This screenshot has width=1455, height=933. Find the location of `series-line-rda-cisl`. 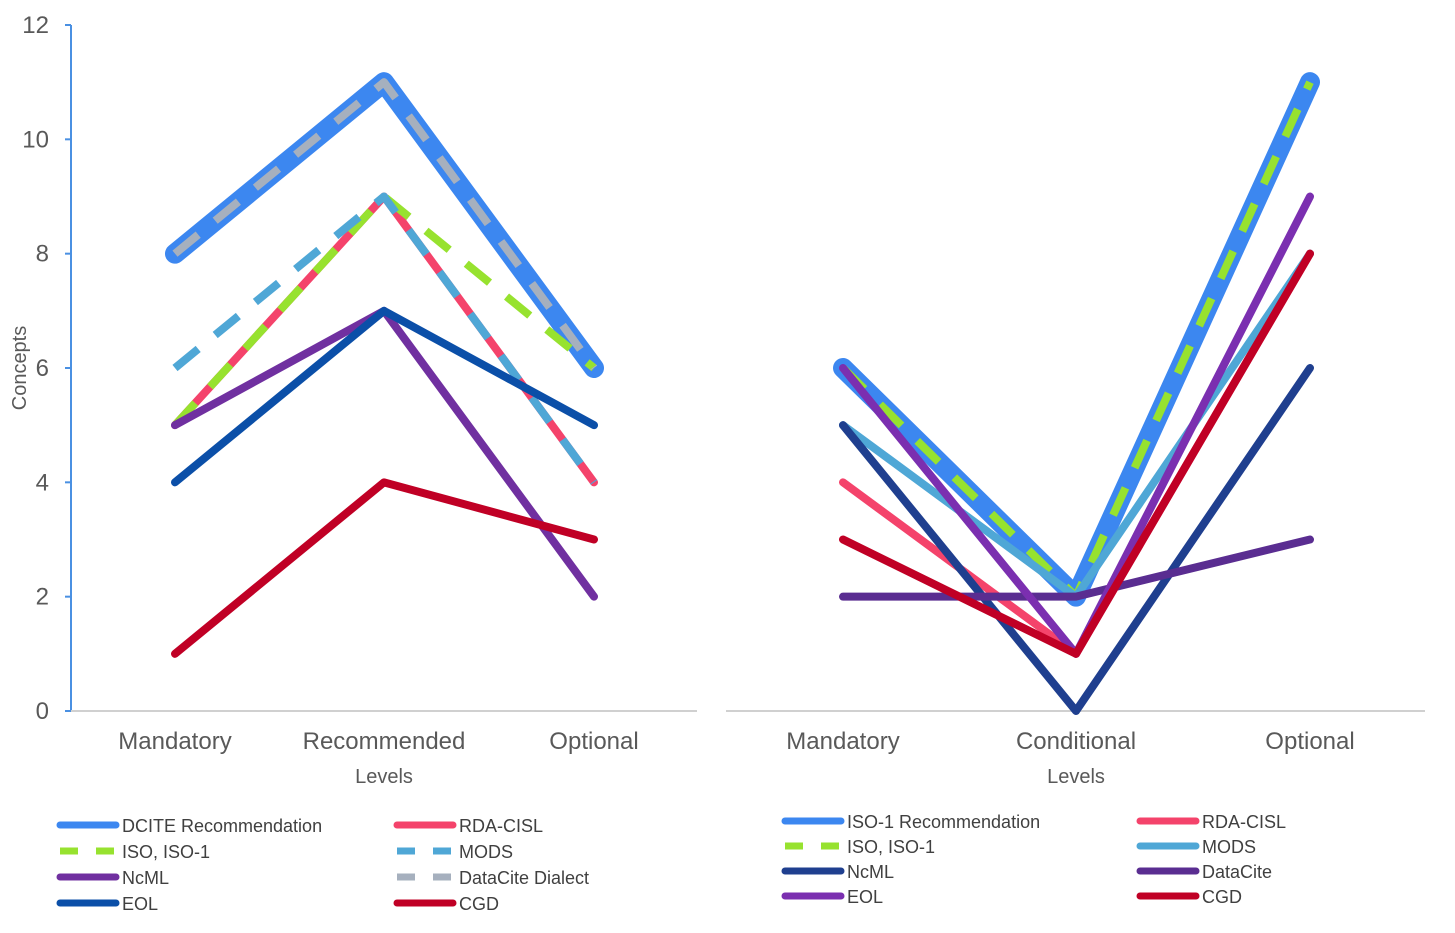

series-line-rda-cisl is located at coordinates (384, 339).